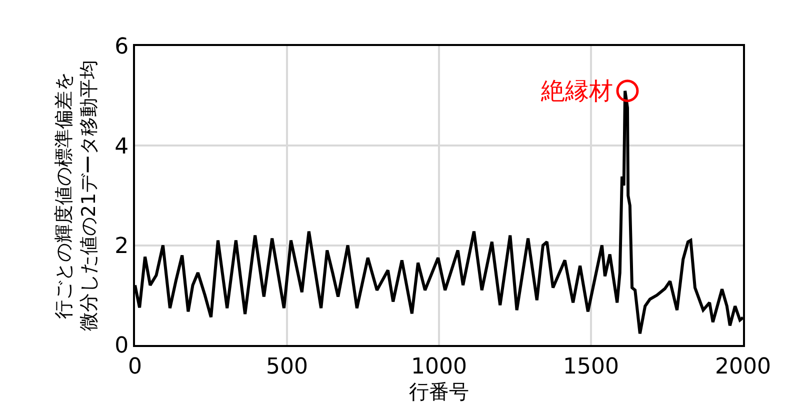 This screenshot has width=794, height=415. What do you see at coordinates (591, 367) in the screenshot?
I see `x-tick-label: 1500` at bounding box center [591, 367].